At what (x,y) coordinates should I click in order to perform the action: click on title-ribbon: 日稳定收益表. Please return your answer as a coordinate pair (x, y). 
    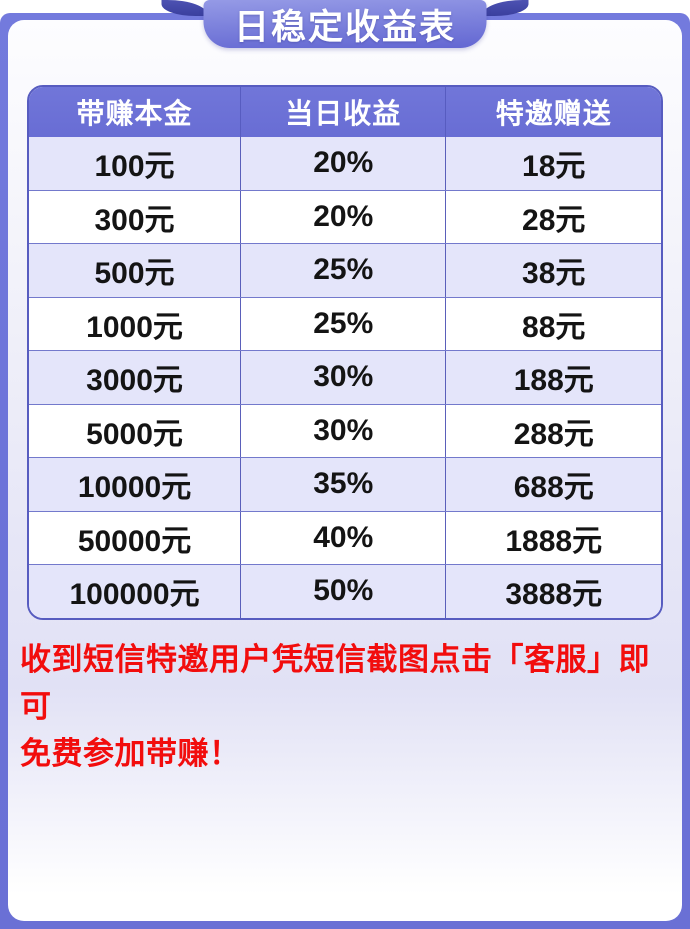
    Looking at the image, I should click on (345, 24).